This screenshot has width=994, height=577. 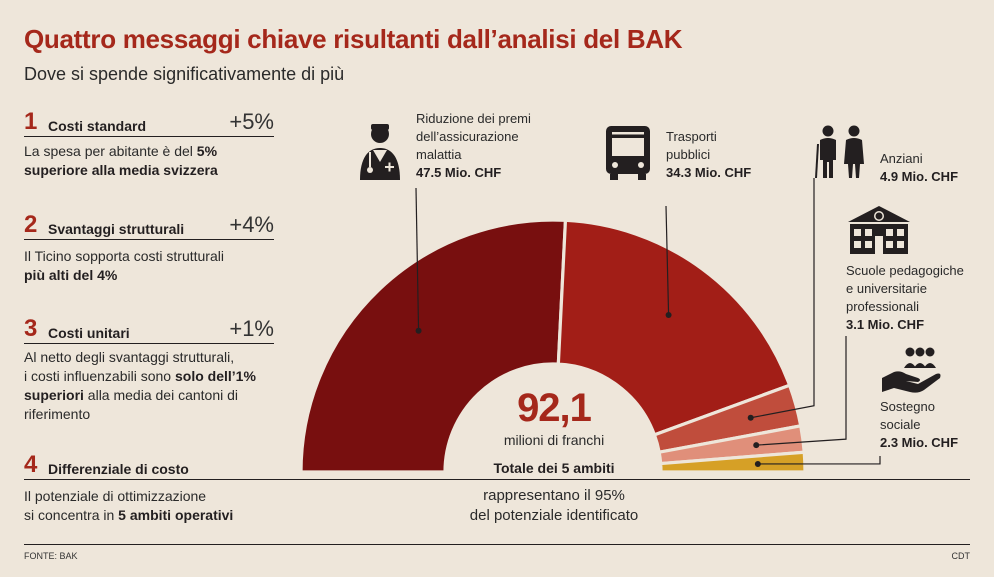 What do you see at coordinates (251, 328) in the screenshot?
I see `message-3-percent: +1%` at bounding box center [251, 328].